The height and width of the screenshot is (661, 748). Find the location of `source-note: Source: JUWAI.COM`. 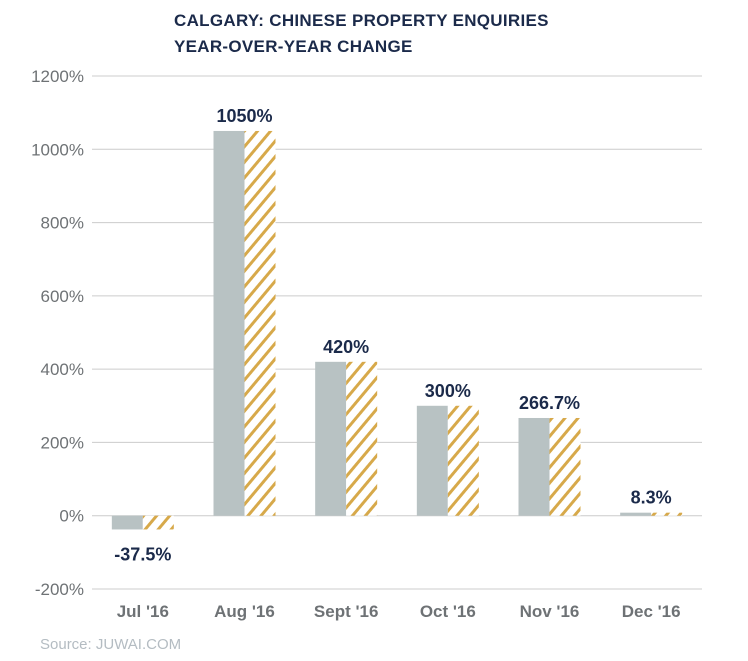

source-note: Source: JUWAI.COM is located at coordinates (111, 644).